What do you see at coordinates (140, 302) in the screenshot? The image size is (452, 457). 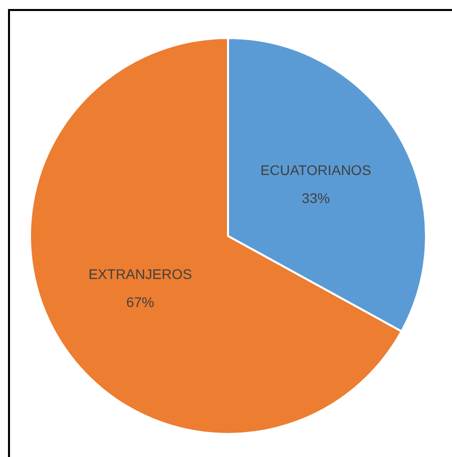 I see `data-label: 67%` at bounding box center [140, 302].